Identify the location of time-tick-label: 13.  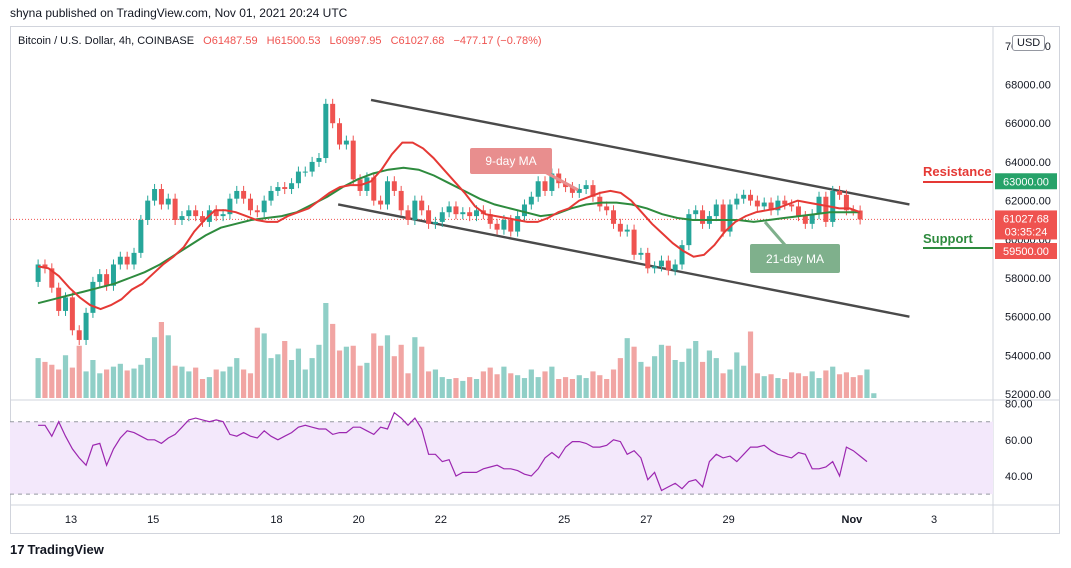
(71, 520).